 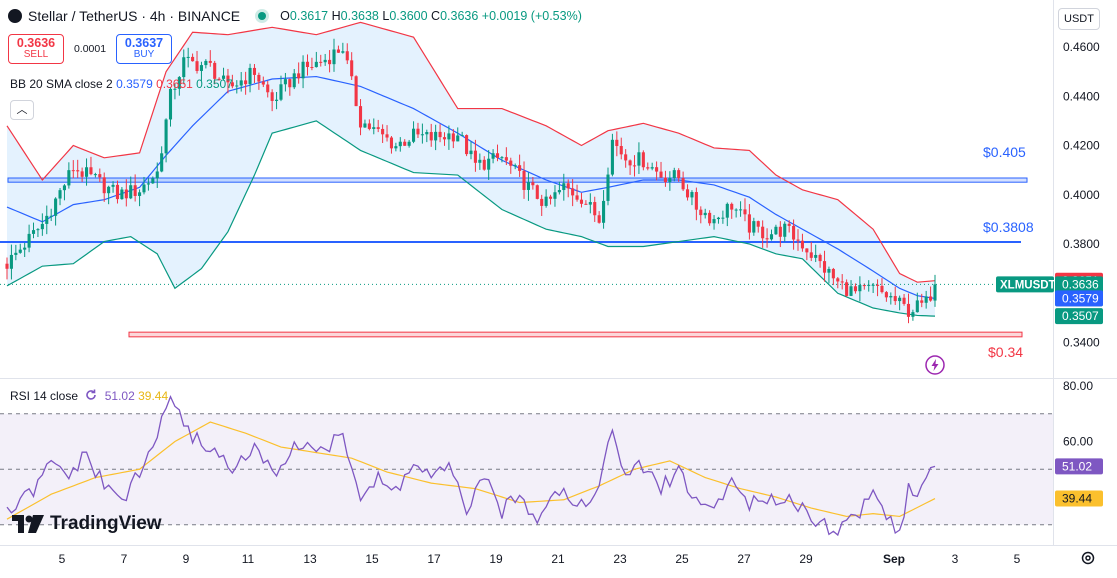 What do you see at coordinates (806, 559) in the screenshot?
I see `time-tick-label: 29` at bounding box center [806, 559].